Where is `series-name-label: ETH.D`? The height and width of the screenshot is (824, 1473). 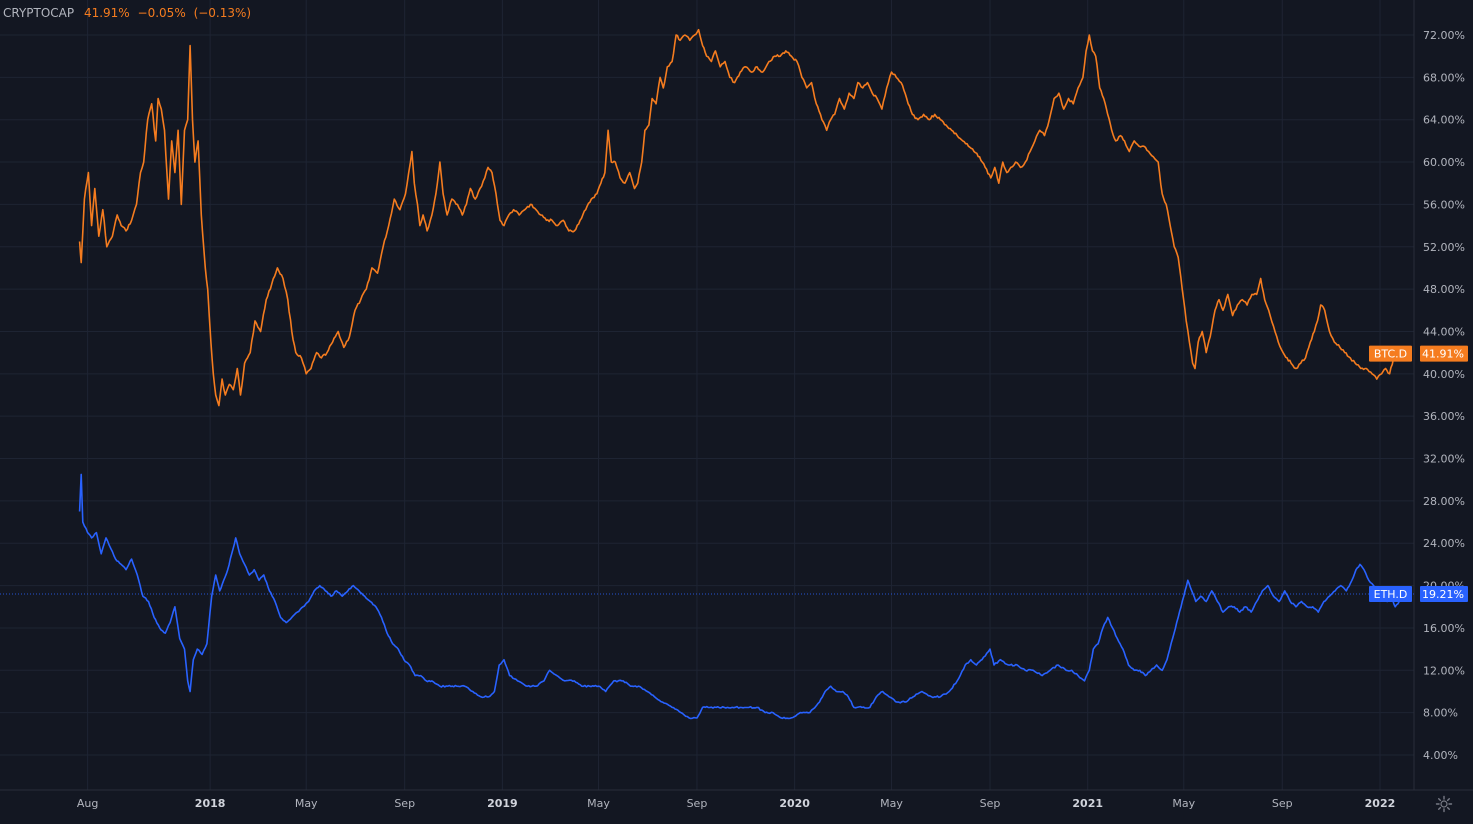 series-name-label: ETH.D is located at coordinates (1391, 594).